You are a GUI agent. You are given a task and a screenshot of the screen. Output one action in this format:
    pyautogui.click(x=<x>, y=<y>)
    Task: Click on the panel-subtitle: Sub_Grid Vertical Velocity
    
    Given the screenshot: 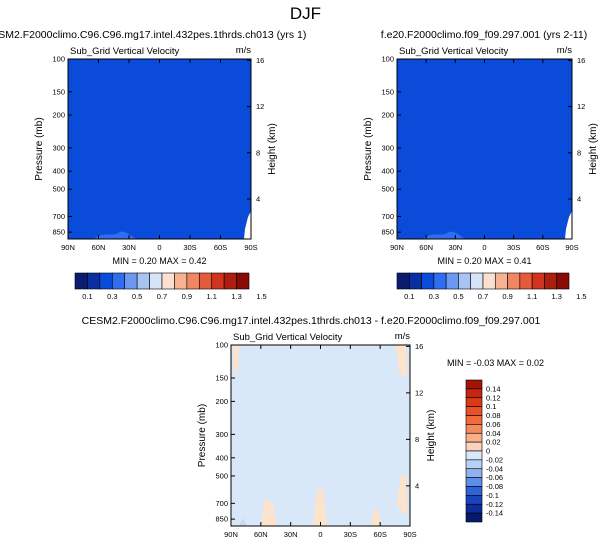 What is the action you would take?
    pyautogui.click(x=454, y=51)
    